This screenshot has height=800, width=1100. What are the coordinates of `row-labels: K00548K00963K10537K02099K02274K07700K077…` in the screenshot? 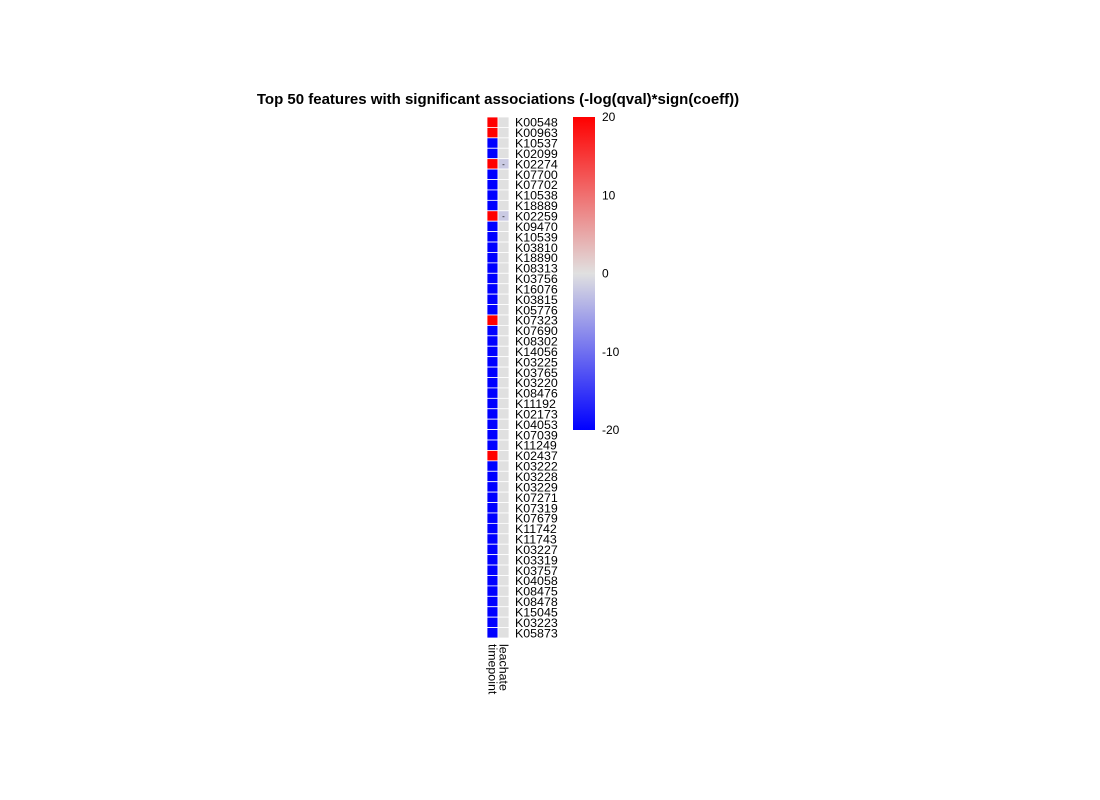 It's located at (536, 378).